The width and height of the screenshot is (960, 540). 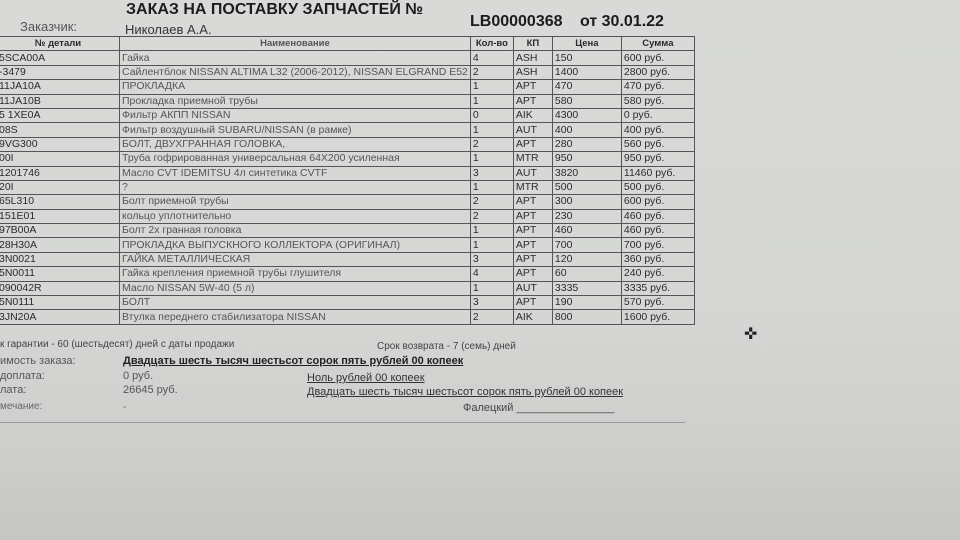 What do you see at coordinates (295, 87) in the screenshot?
I see `table-cell: ПРОКЛАДКА` at bounding box center [295, 87].